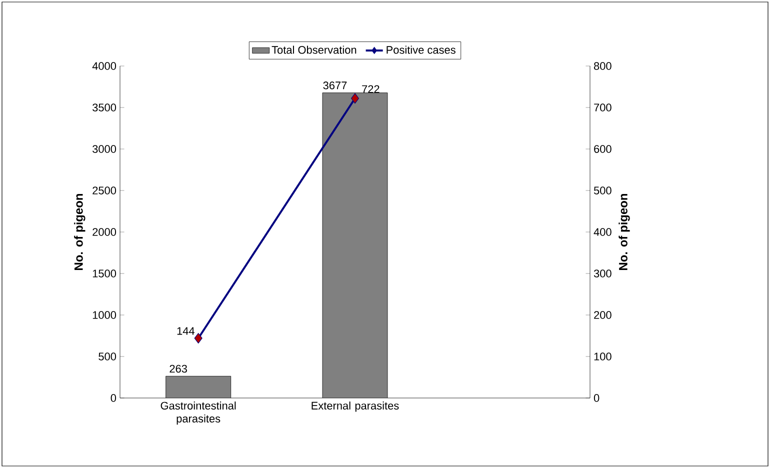 The height and width of the screenshot is (468, 770). What do you see at coordinates (603, 108) in the screenshot?
I see `y2-tick-label: 700` at bounding box center [603, 108].